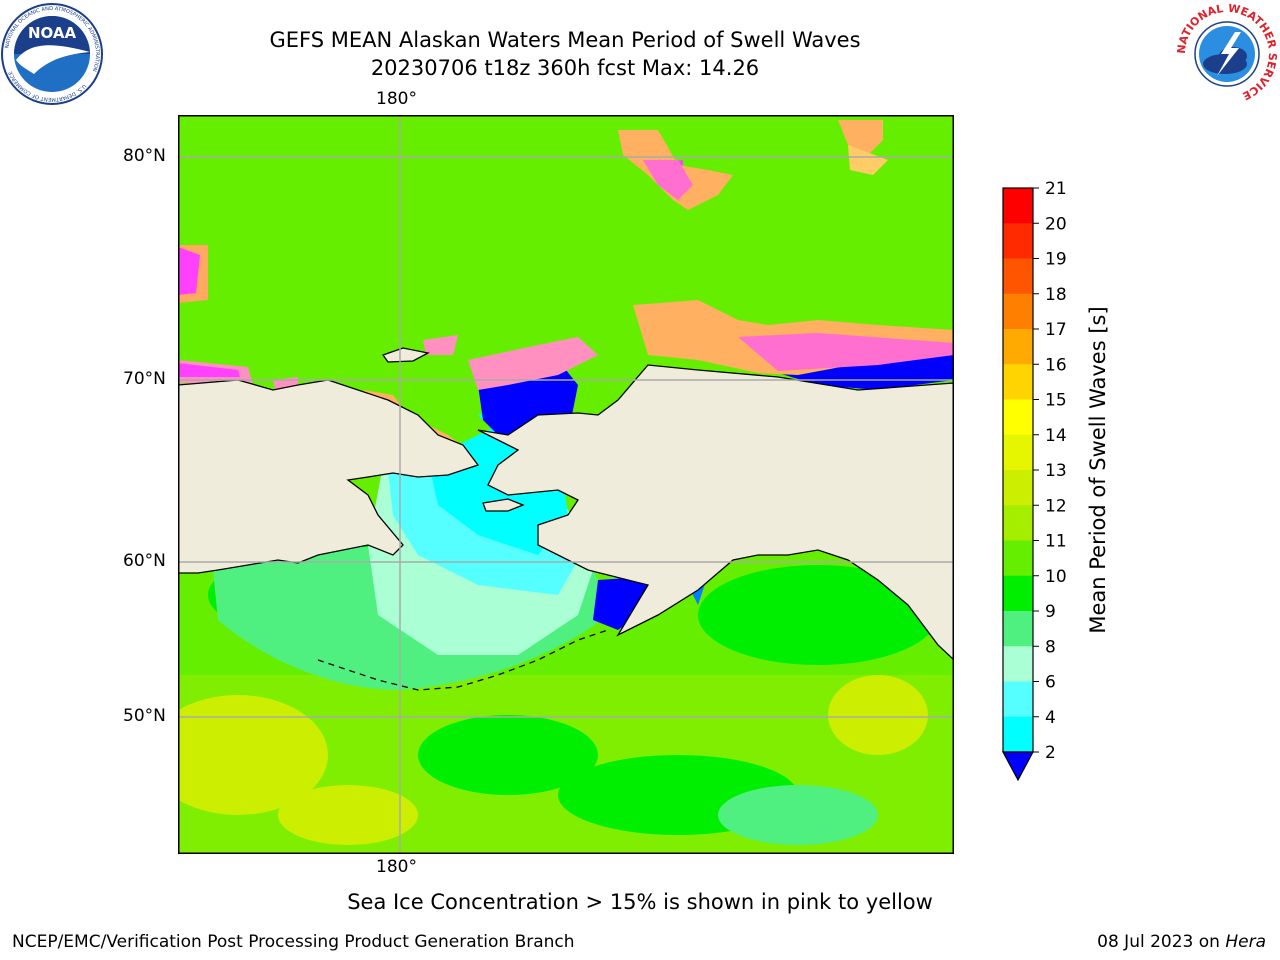  I want to click on colorbar-tick-label: 16, so click(1056, 365).